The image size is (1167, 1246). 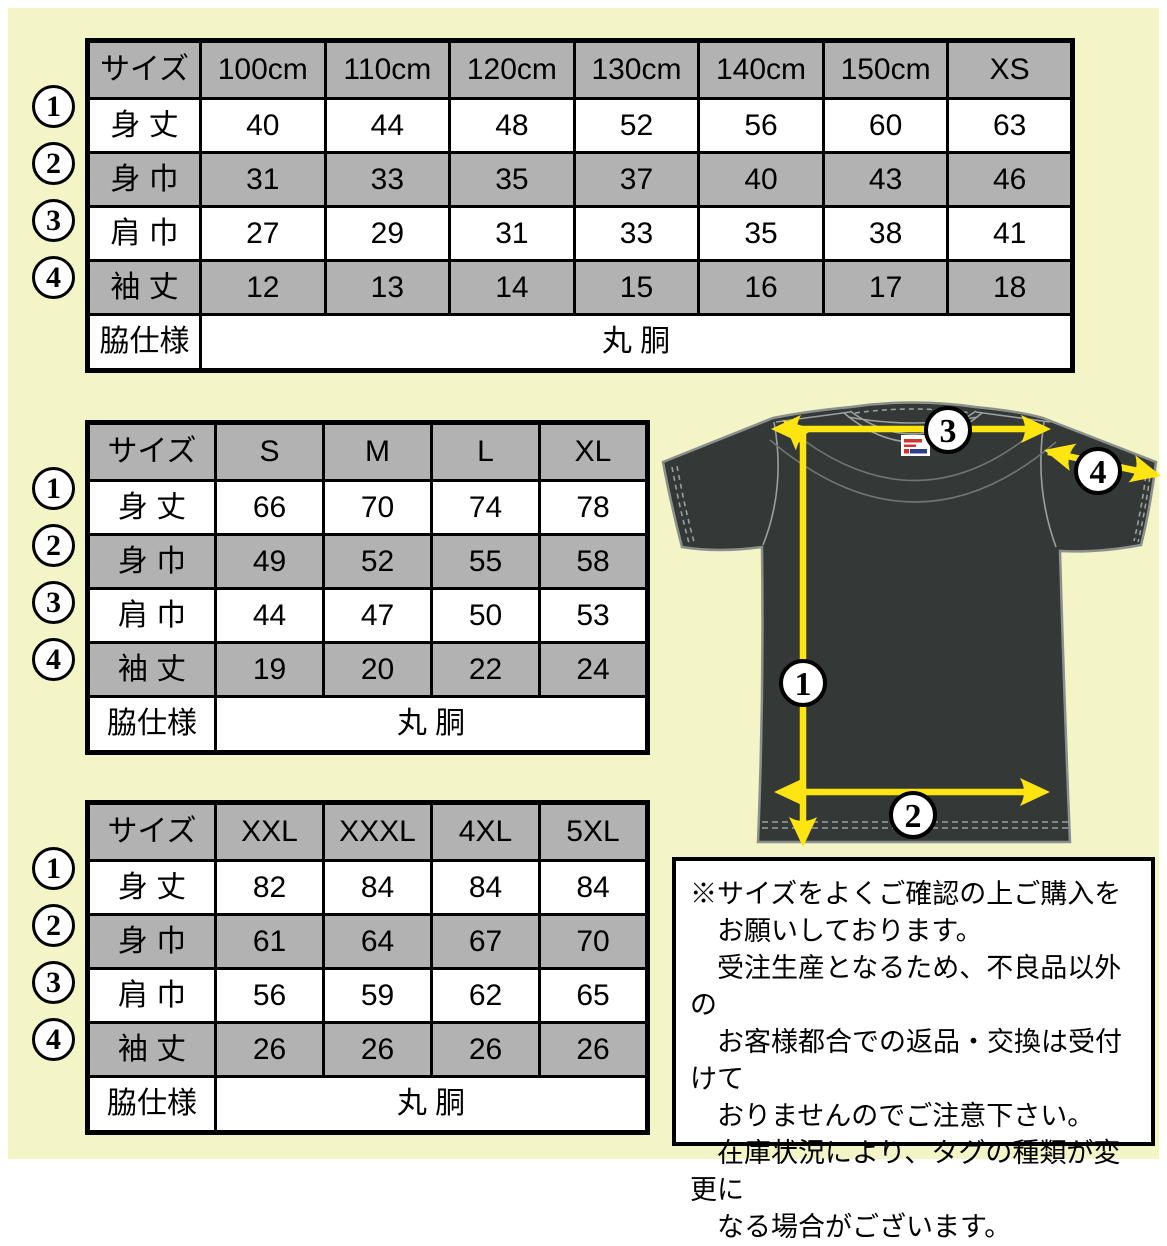 I want to click on measurement-value: 18, so click(x=1010, y=287).